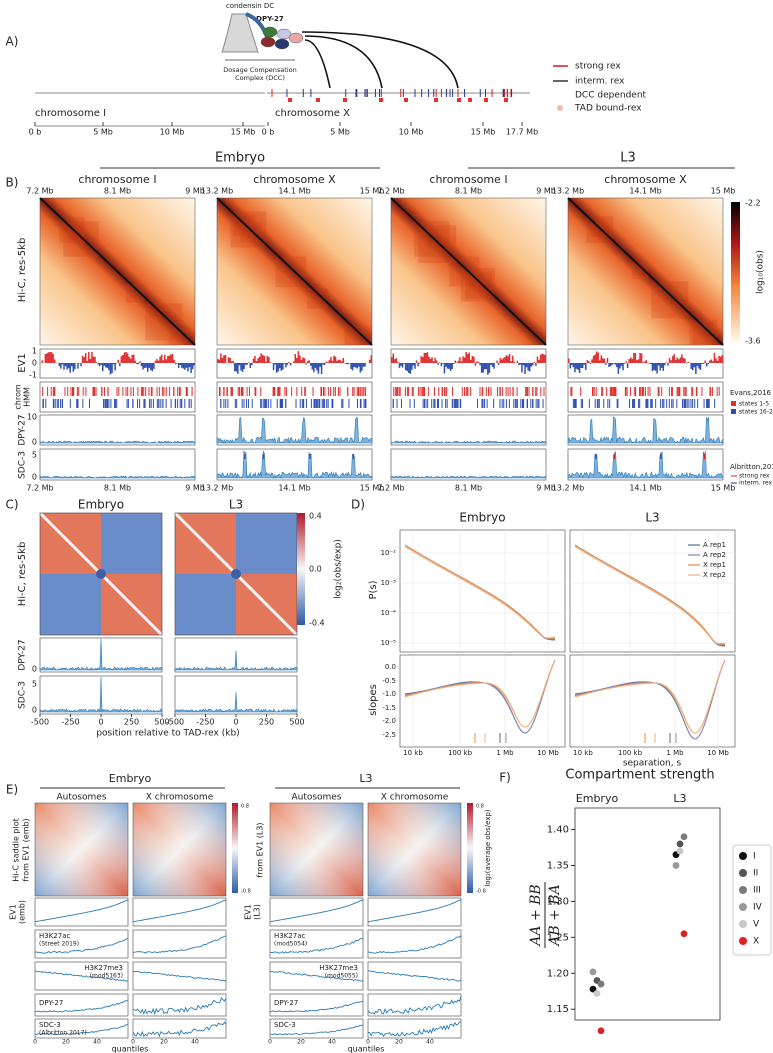 The width and height of the screenshot is (773, 1053). What do you see at coordinates (260, 78) in the screenshot?
I see `complex-caption: Complex (DCC)` at bounding box center [260, 78].